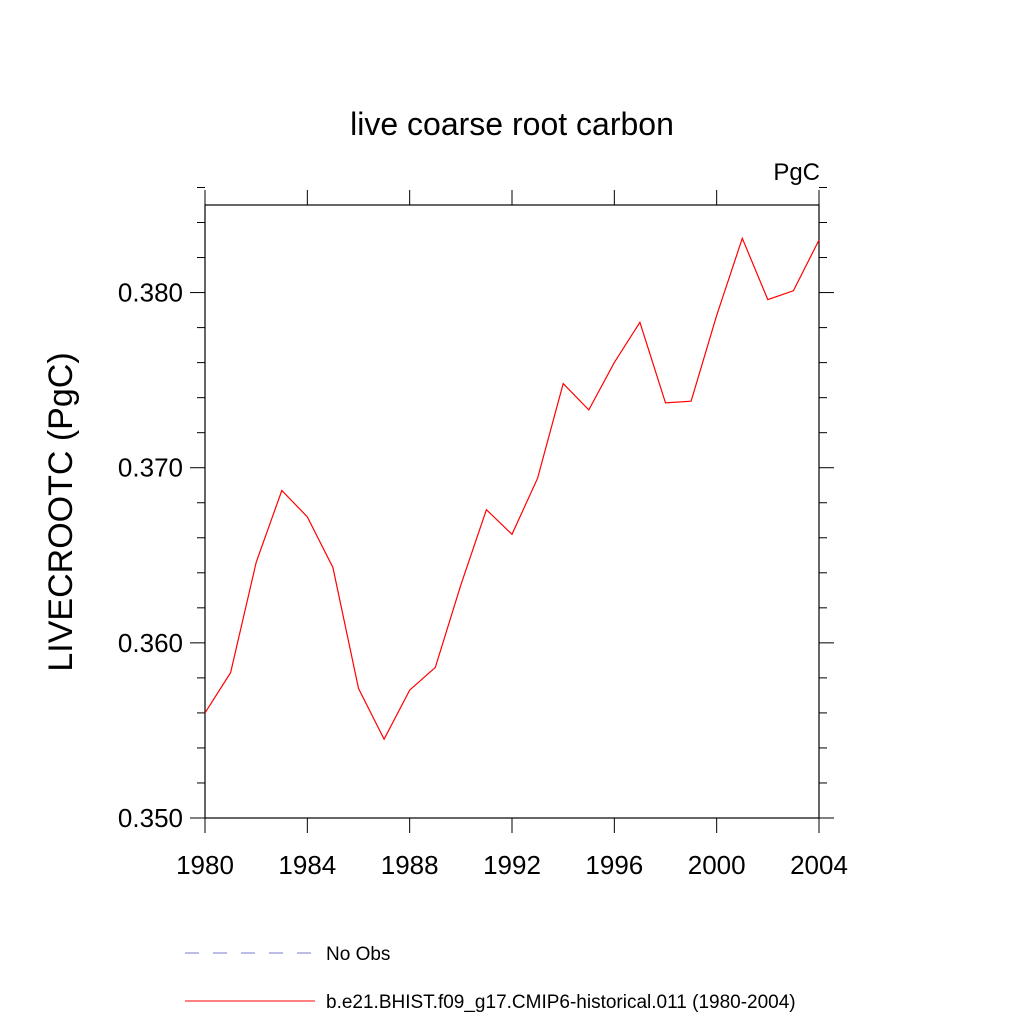 This screenshot has width=1024, height=1024. I want to click on y-tick-label: 0.380, so click(150, 293).